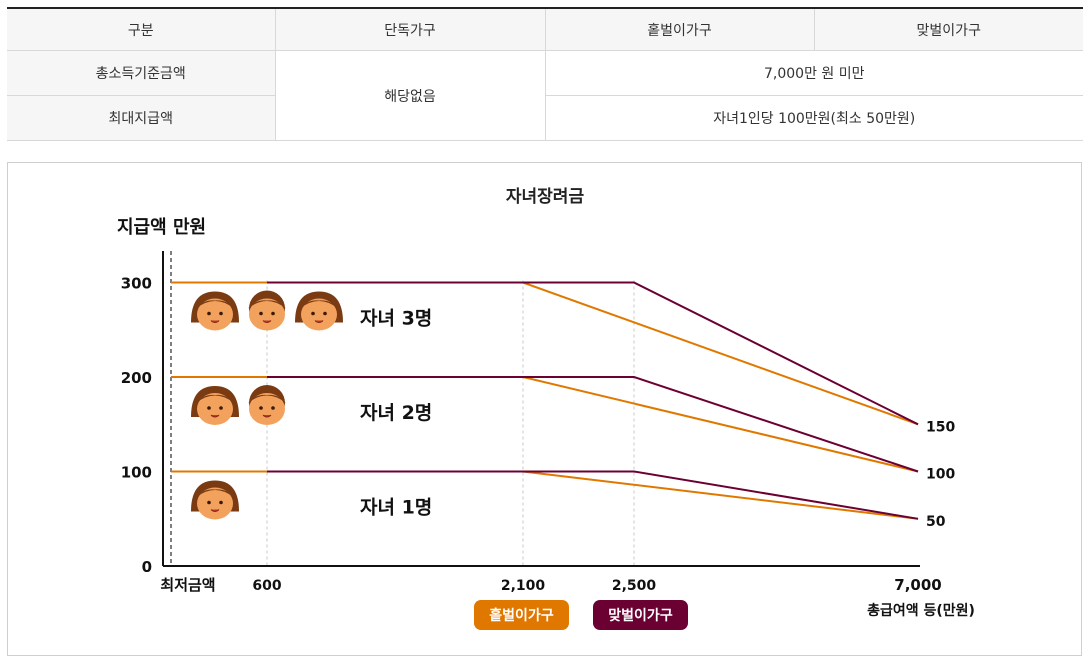 Image resolution: width=1090 pixels, height=664 pixels. I want to click on group-label: 자녀 2명, so click(396, 413).